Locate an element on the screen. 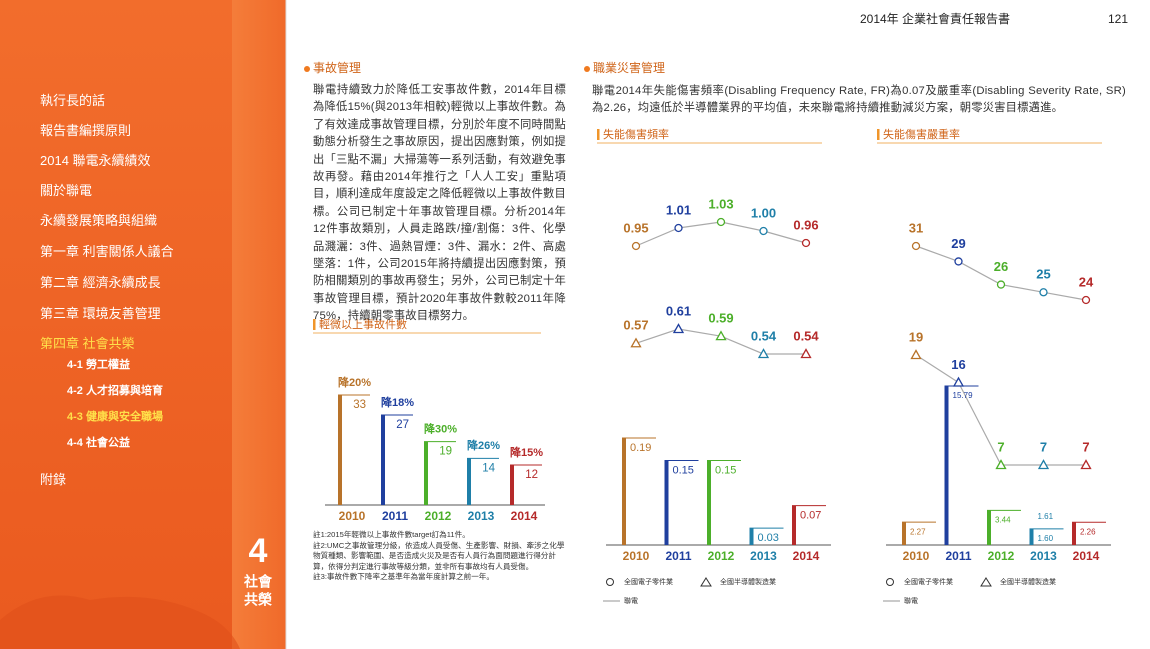 This screenshot has width=1150, height=649. annotation: 1.61 is located at coordinates (1046, 516).